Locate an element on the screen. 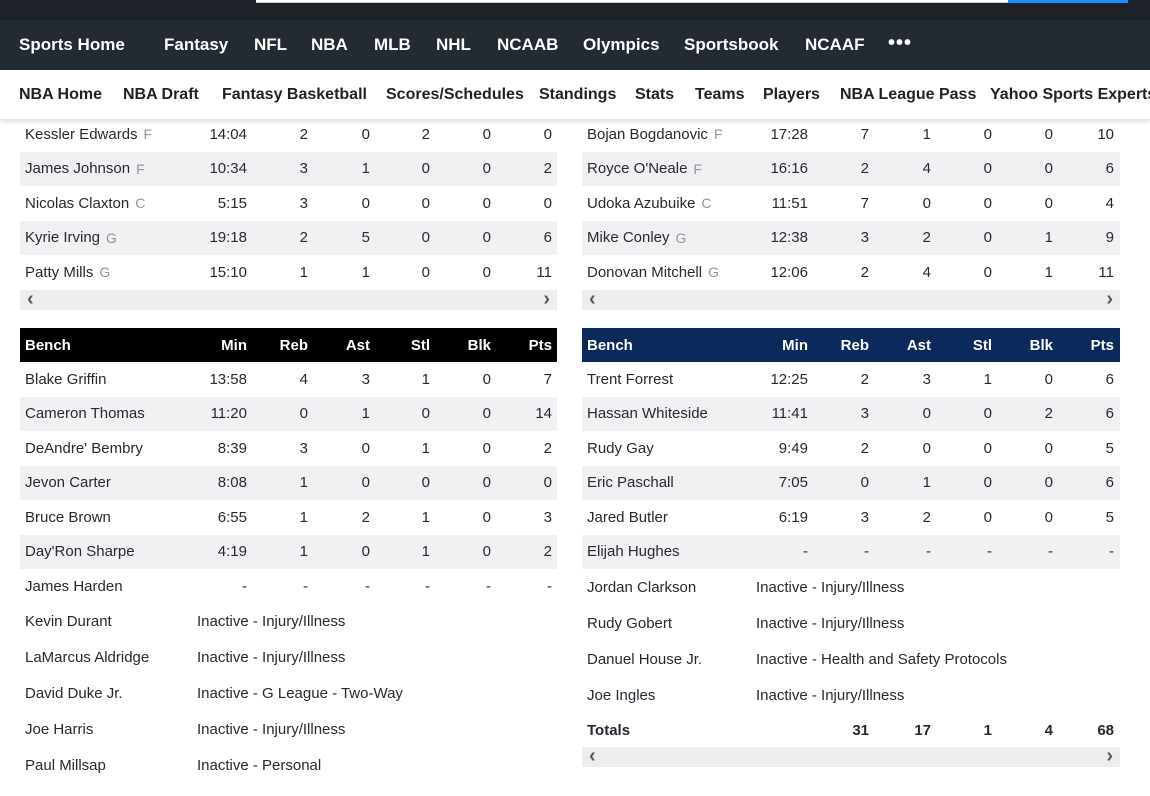 Image resolution: width=1150 pixels, height=796 pixels. nav-ncaaf: NCAAF is located at coordinates (835, 44).